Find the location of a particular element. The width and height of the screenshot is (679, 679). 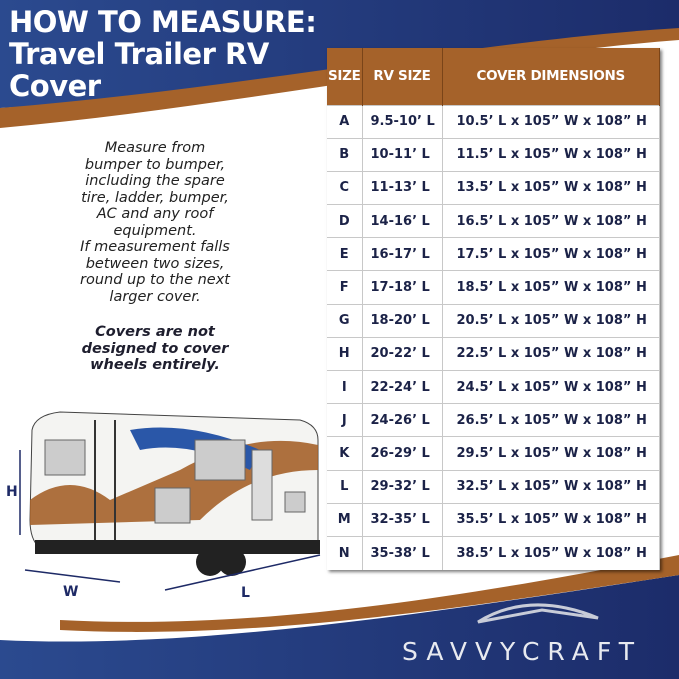

cover-dimensions-cell: 11.5’ L x 105” W x 108” H is located at coordinates (551, 154).